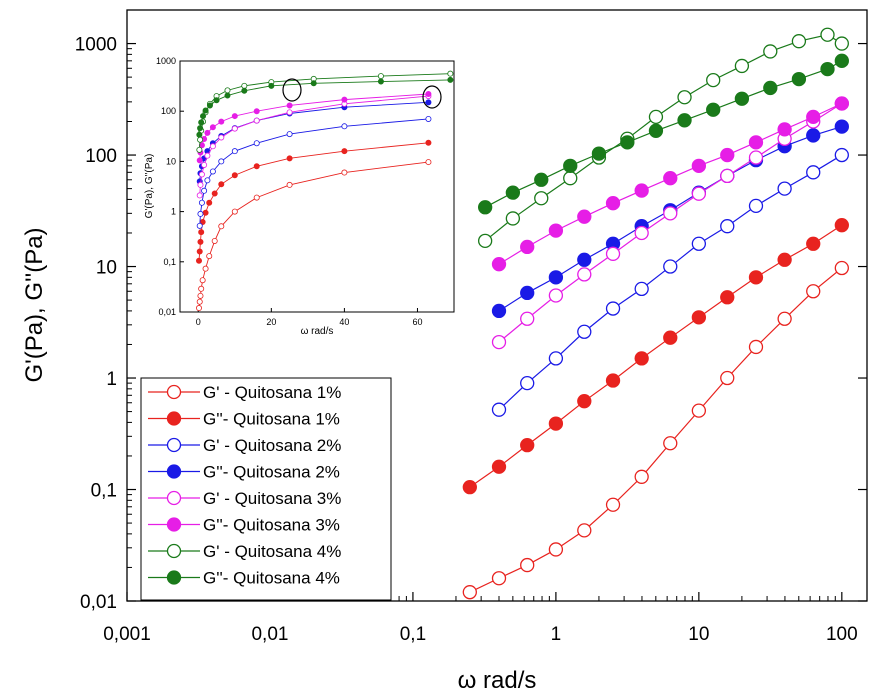 Image resolution: width=871 pixels, height=696 pixels. What do you see at coordinates (413, 634) in the screenshot?
I see `x-tick-label: 0,1` at bounding box center [413, 634].